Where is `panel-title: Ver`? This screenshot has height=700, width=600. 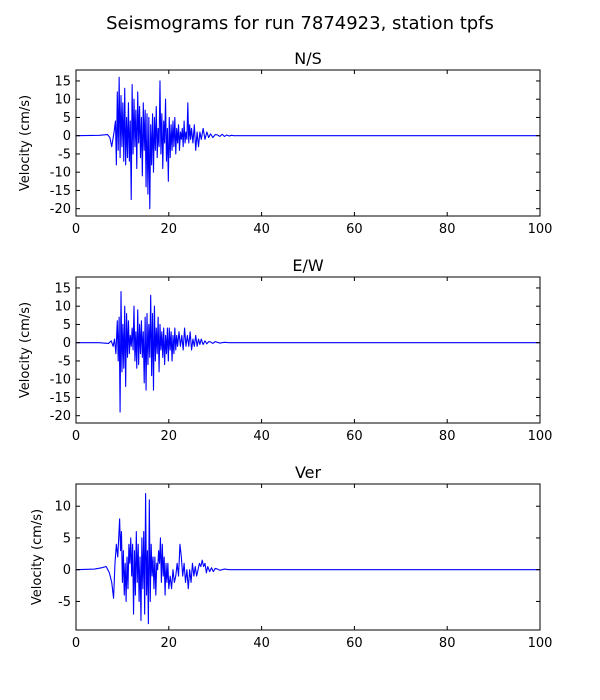 panel-title: Ver is located at coordinates (308, 472).